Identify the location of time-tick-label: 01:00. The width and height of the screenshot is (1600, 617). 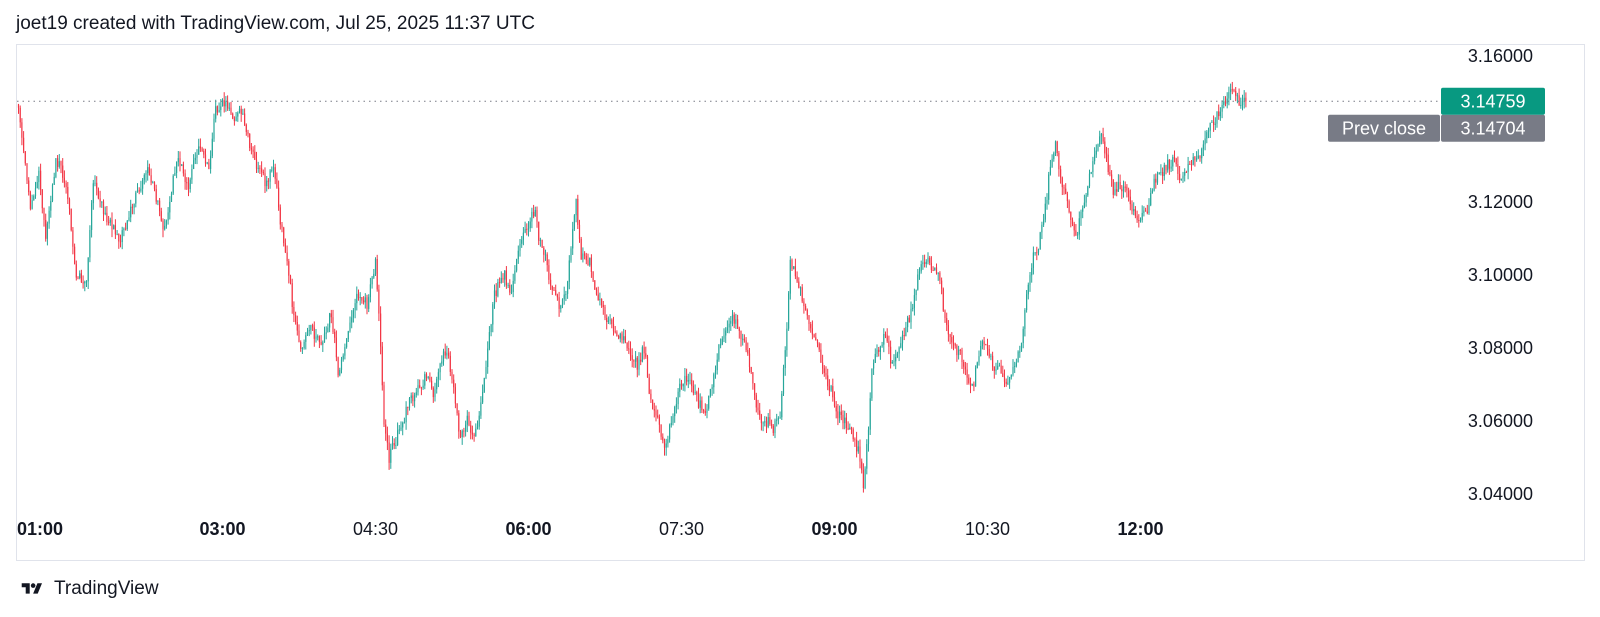
(40, 529).